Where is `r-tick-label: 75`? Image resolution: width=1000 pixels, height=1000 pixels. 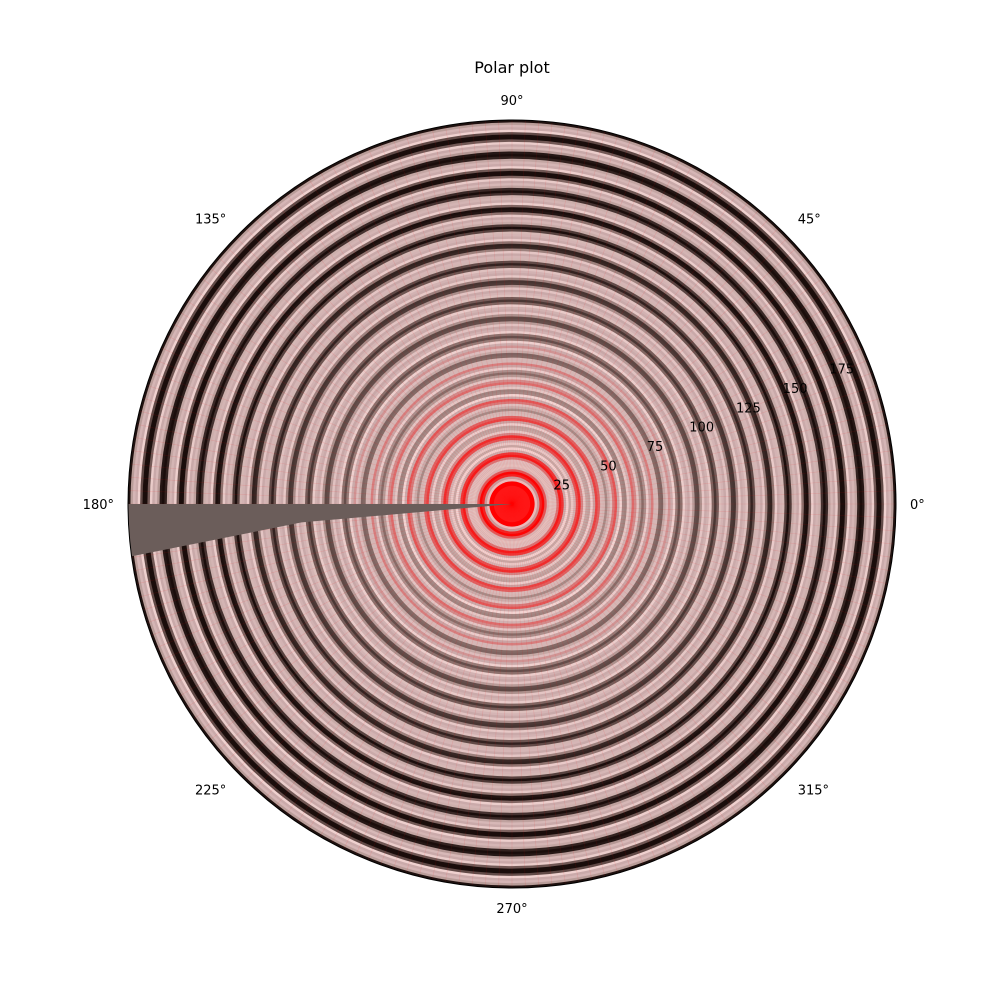 r-tick-label: 75 is located at coordinates (655, 447).